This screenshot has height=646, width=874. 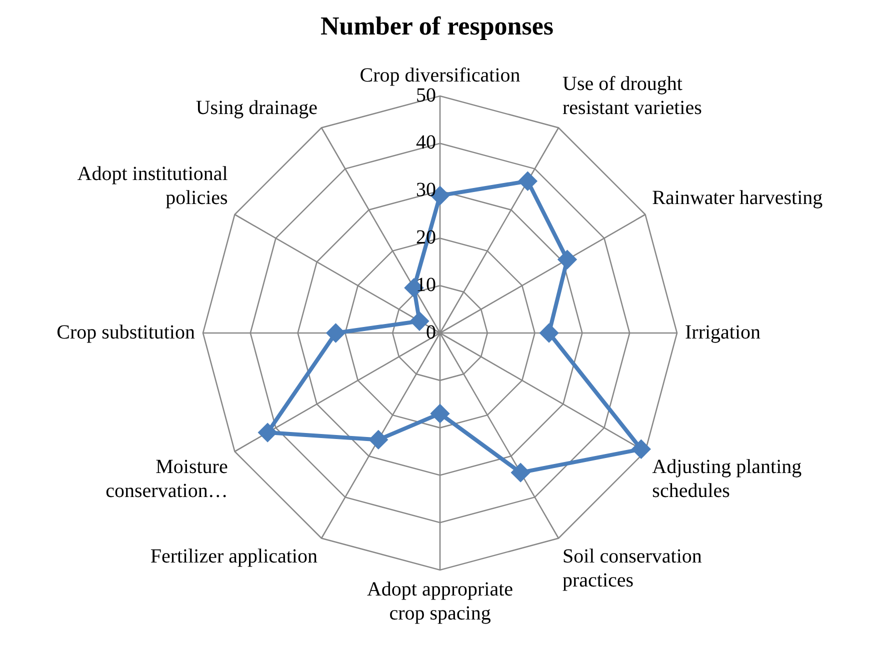 What do you see at coordinates (152, 185) in the screenshot?
I see `spoke-label: Adopt institutional policies` at bounding box center [152, 185].